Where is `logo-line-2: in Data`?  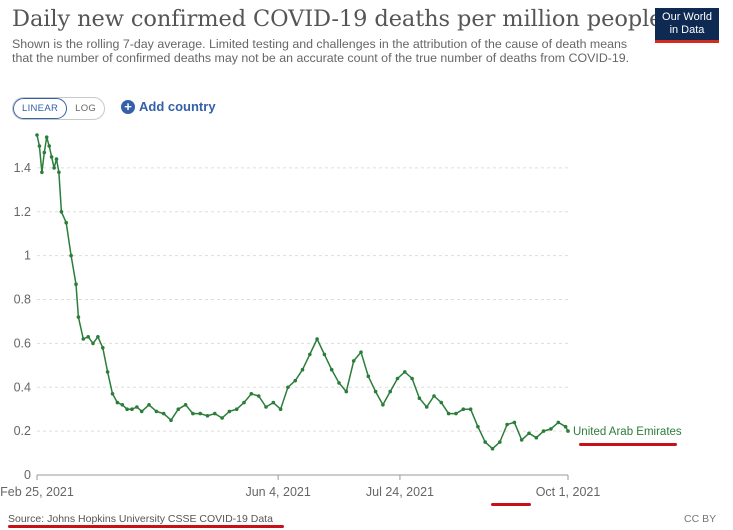 logo-line-2: in Data is located at coordinates (687, 30).